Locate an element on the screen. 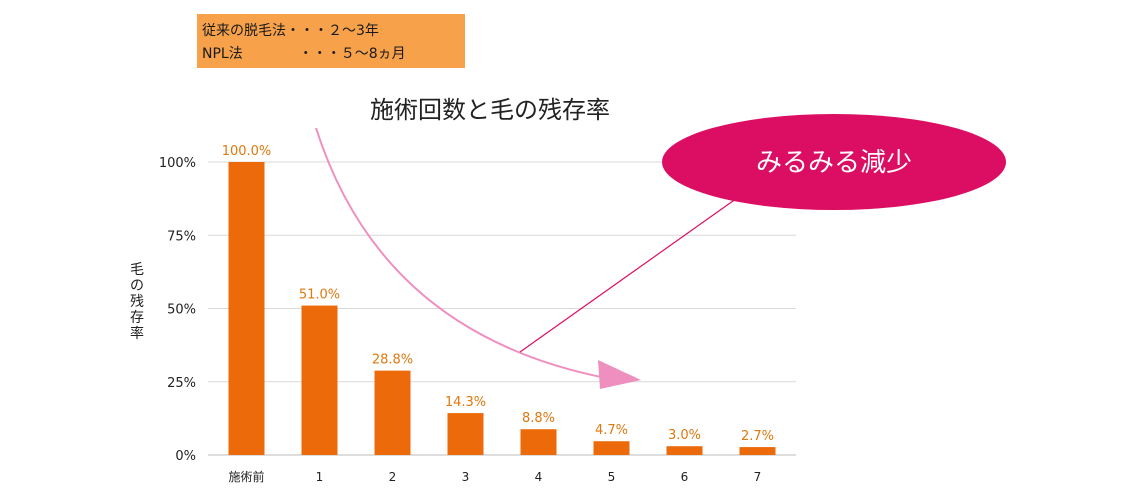  conventional-method-duration: 従来の脱毛法・・・２～3年 is located at coordinates (290, 31).